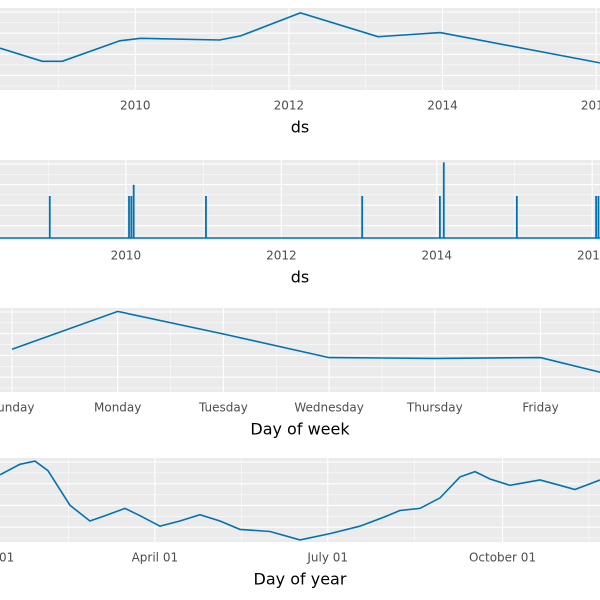 The height and width of the screenshot is (600, 600). I want to click on x-axis-title: Day of week, so click(300, 429).